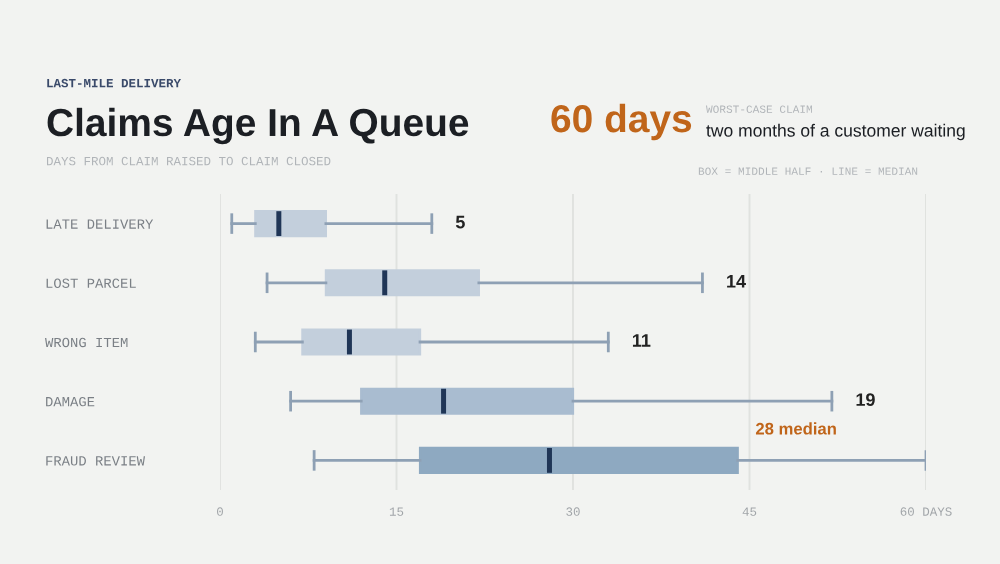 The height and width of the screenshot is (564, 1000). Describe the element at coordinates (621, 122) in the screenshot. I see `text: 60 days` at that location.